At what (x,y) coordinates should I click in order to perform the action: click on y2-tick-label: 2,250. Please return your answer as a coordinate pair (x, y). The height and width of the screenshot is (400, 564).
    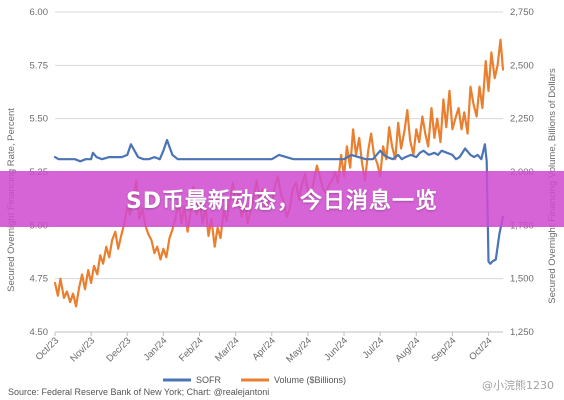
    Looking at the image, I should click on (522, 119).